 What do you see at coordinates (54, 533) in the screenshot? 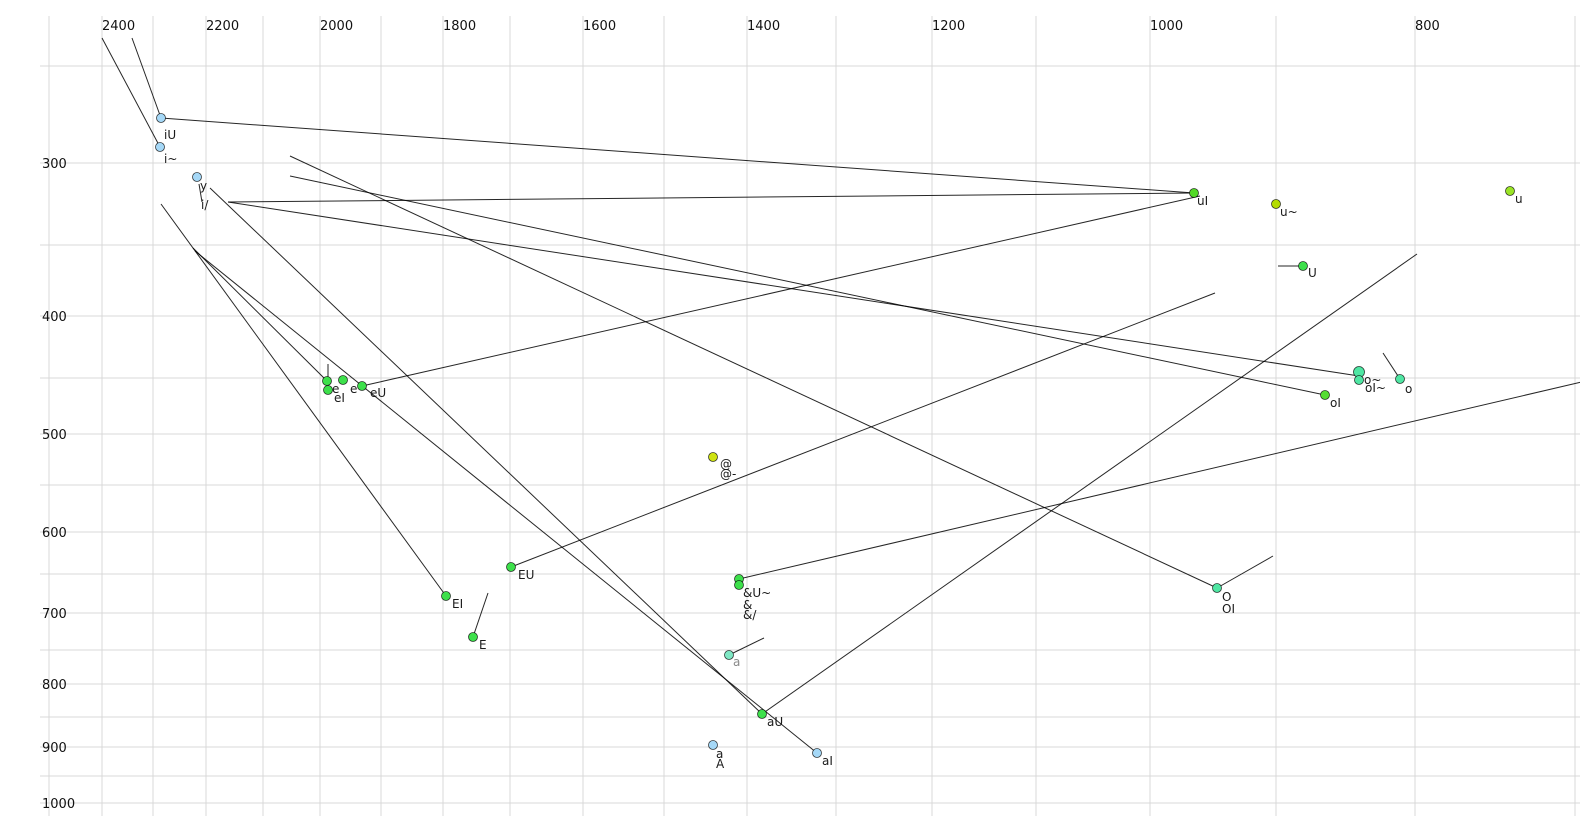
I see `y-axis-tick-label: 600` at bounding box center [54, 533].